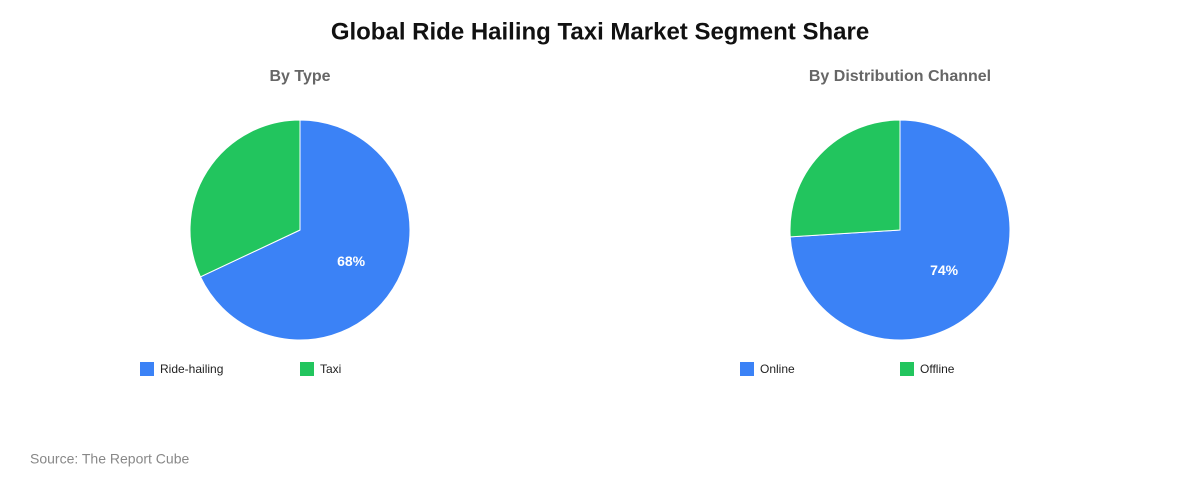 This screenshot has height=480, width=1200. What do you see at coordinates (937, 369) in the screenshot?
I see `legend-label: Offline` at bounding box center [937, 369].